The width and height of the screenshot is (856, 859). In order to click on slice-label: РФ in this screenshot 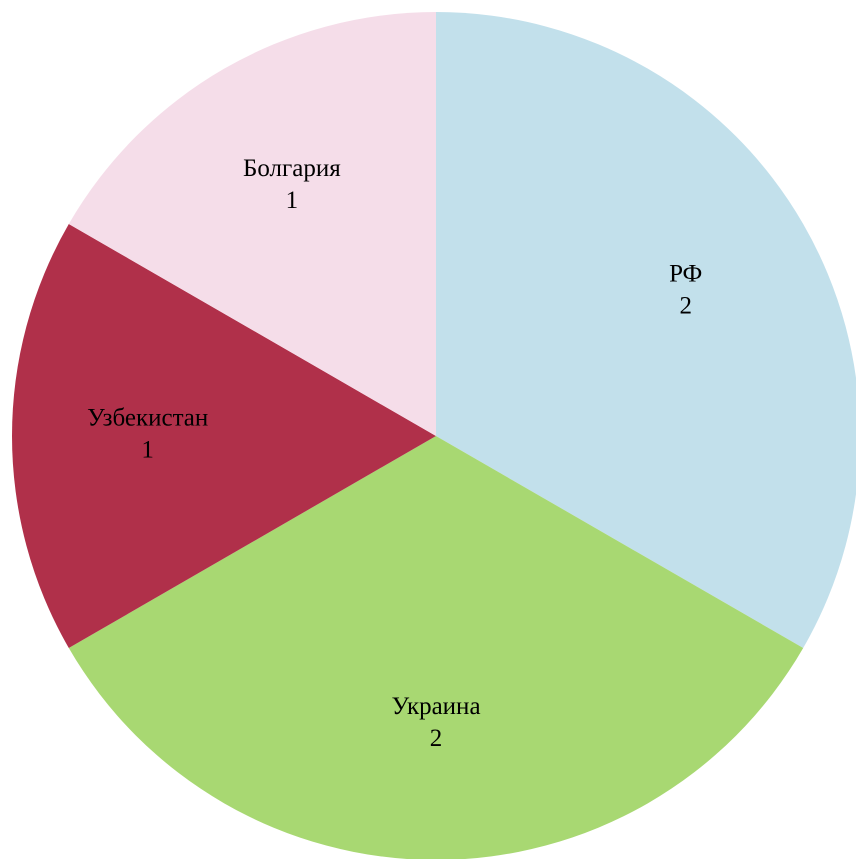, I will do `click(685, 274)`.